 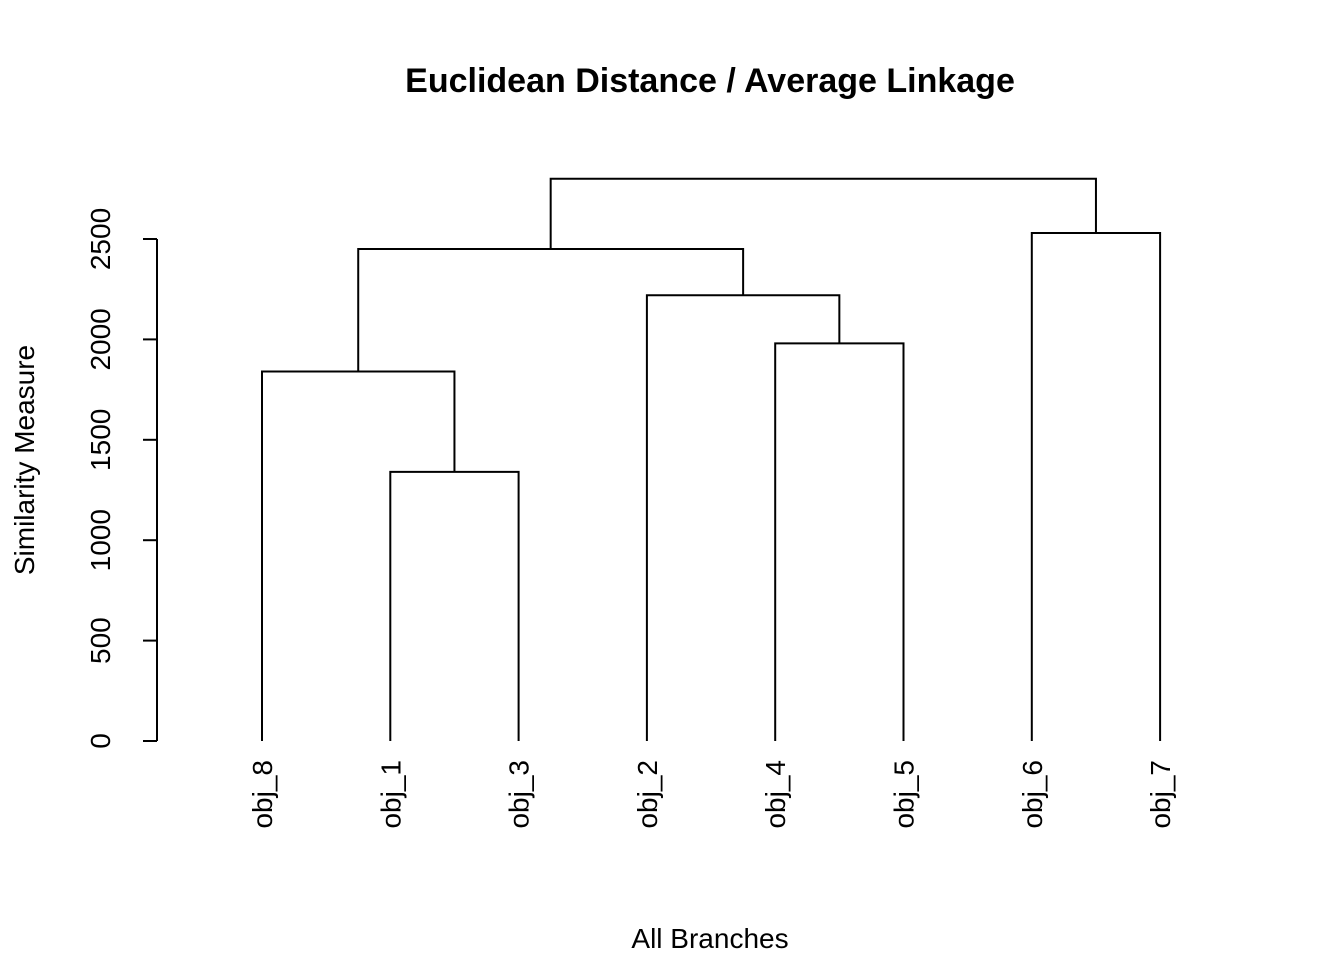 I want to click on y-axis: 0 500 1000 1500 2000 2500, so click(x=121, y=478).